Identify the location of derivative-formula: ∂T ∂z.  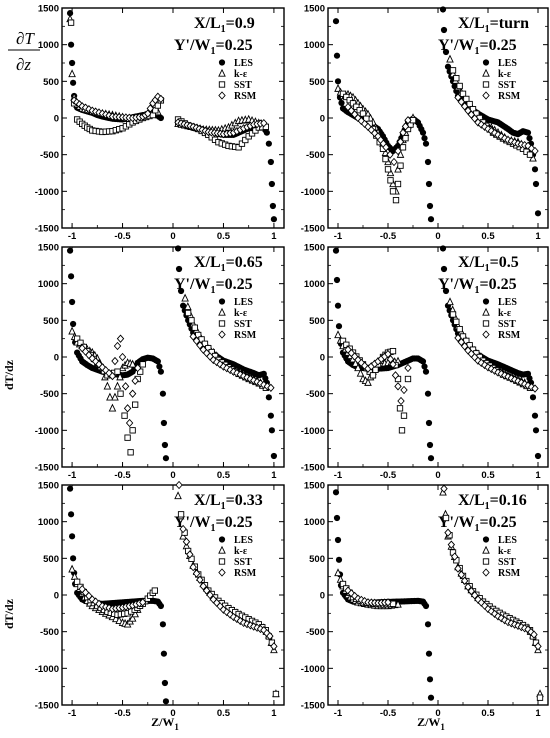
(24, 51).